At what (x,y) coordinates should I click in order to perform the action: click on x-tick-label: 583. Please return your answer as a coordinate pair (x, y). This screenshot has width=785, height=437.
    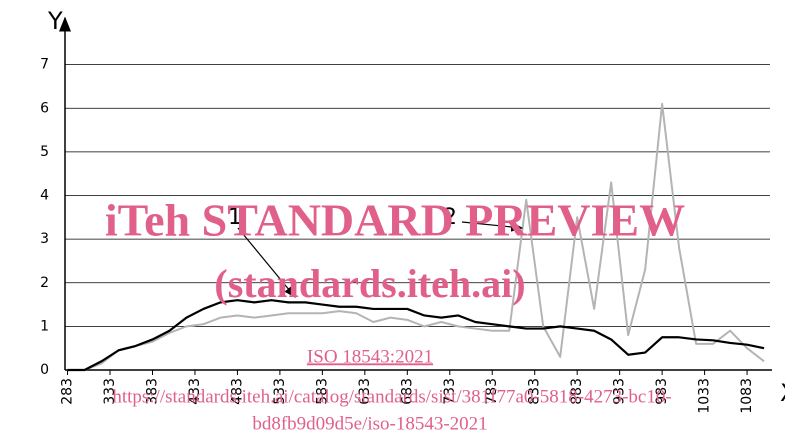
    Looking at the image, I should click on (322, 391).